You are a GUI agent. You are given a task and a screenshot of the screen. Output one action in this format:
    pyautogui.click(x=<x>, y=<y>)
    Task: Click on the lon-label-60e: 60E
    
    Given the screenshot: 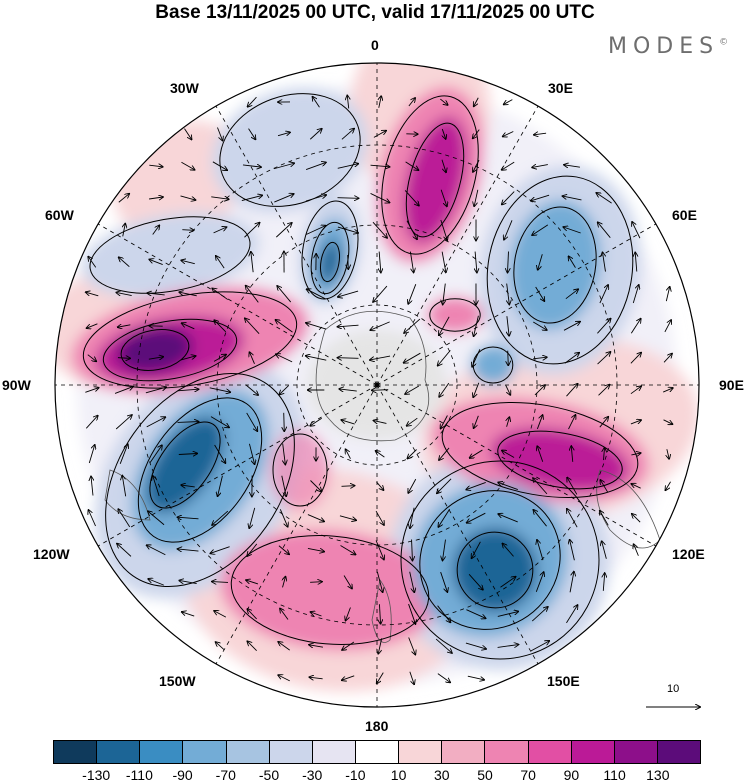 What is the action you would take?
    pyautogui.click(x=684, y=215)
    